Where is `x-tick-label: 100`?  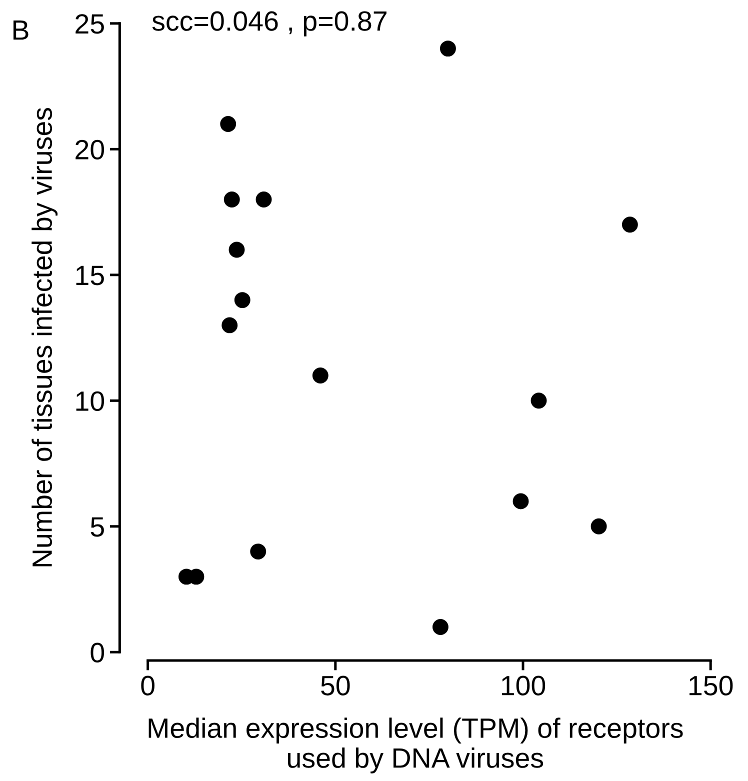
x-tick-label: 100 is located at coordinates (524, 686).